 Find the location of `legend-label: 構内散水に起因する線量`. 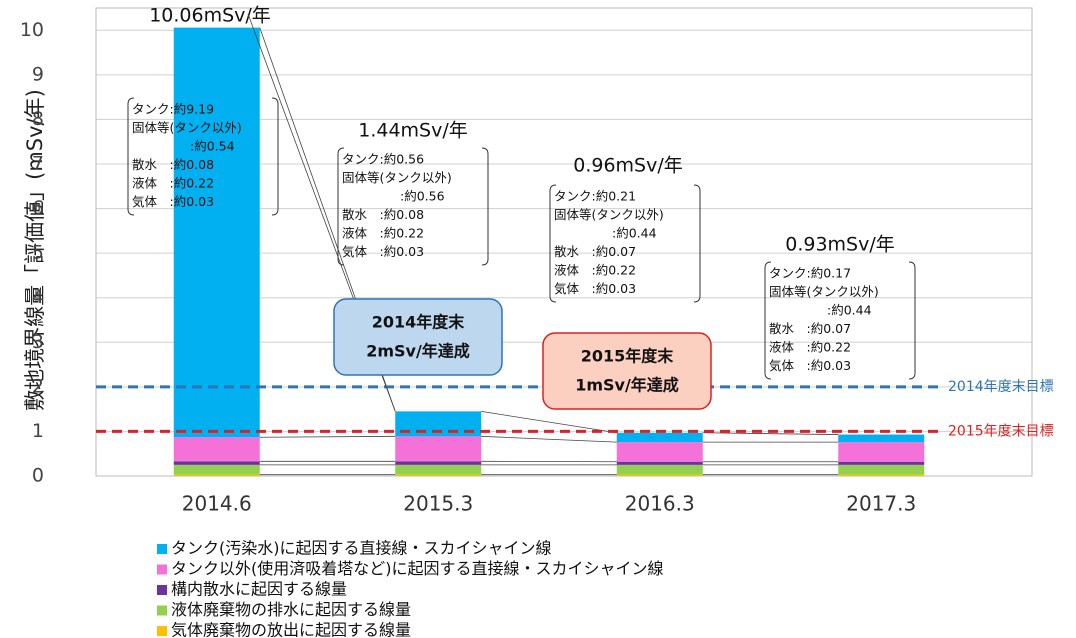

legend-label: 構内散水に起因する線量 is located at coordinates (259, 589).